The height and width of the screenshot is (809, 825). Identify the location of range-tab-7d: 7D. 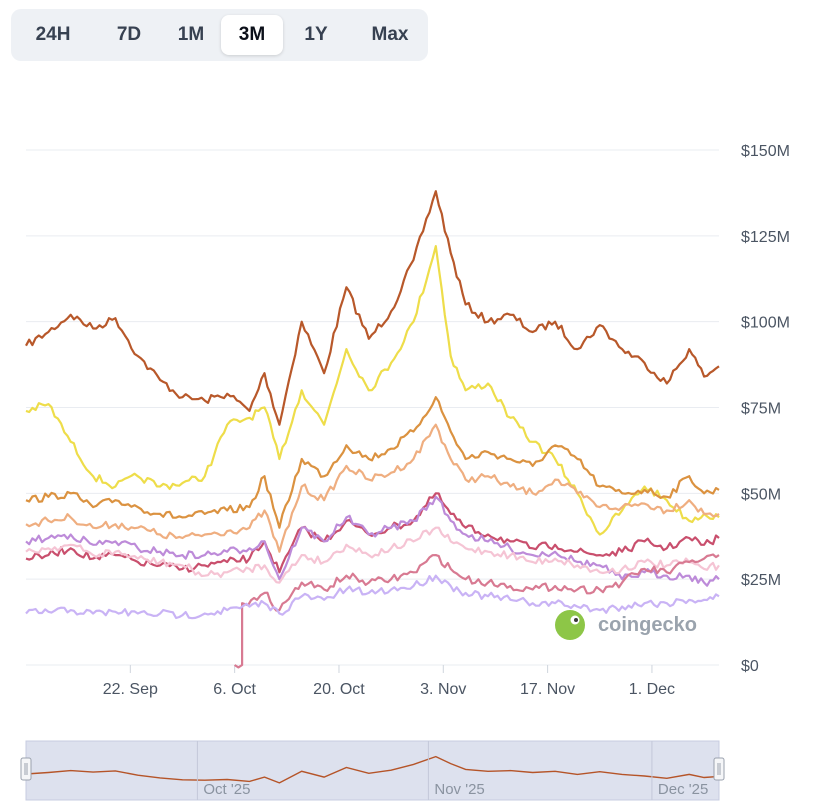
(129, 34).